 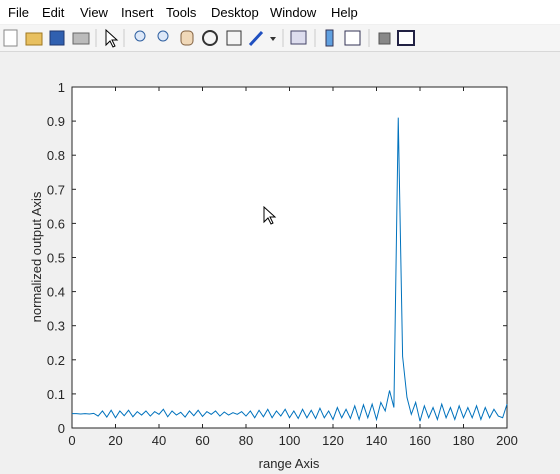 I want to click on datacursor-icon, so click(x=234, y=38).